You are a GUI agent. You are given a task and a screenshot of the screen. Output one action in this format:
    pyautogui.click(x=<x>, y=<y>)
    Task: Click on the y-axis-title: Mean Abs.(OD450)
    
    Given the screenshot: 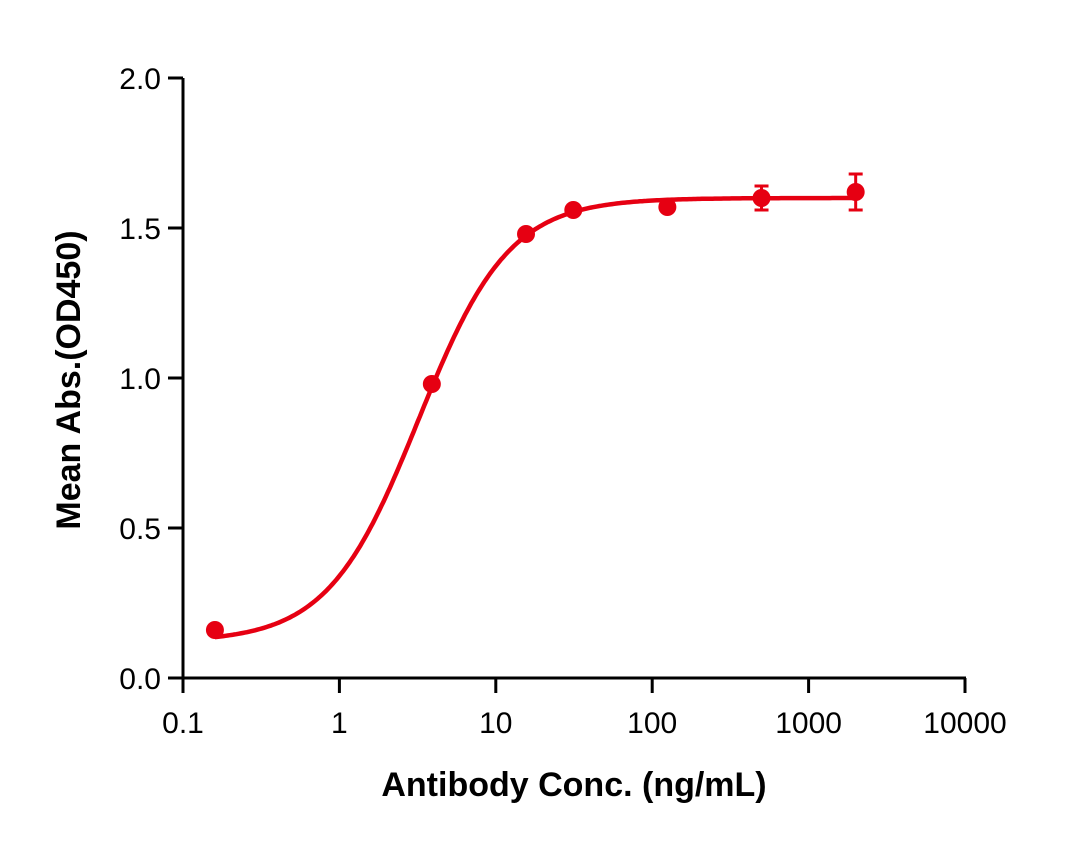 What is the action you would take?
    pyautogui.click(x=69, y=379)
    